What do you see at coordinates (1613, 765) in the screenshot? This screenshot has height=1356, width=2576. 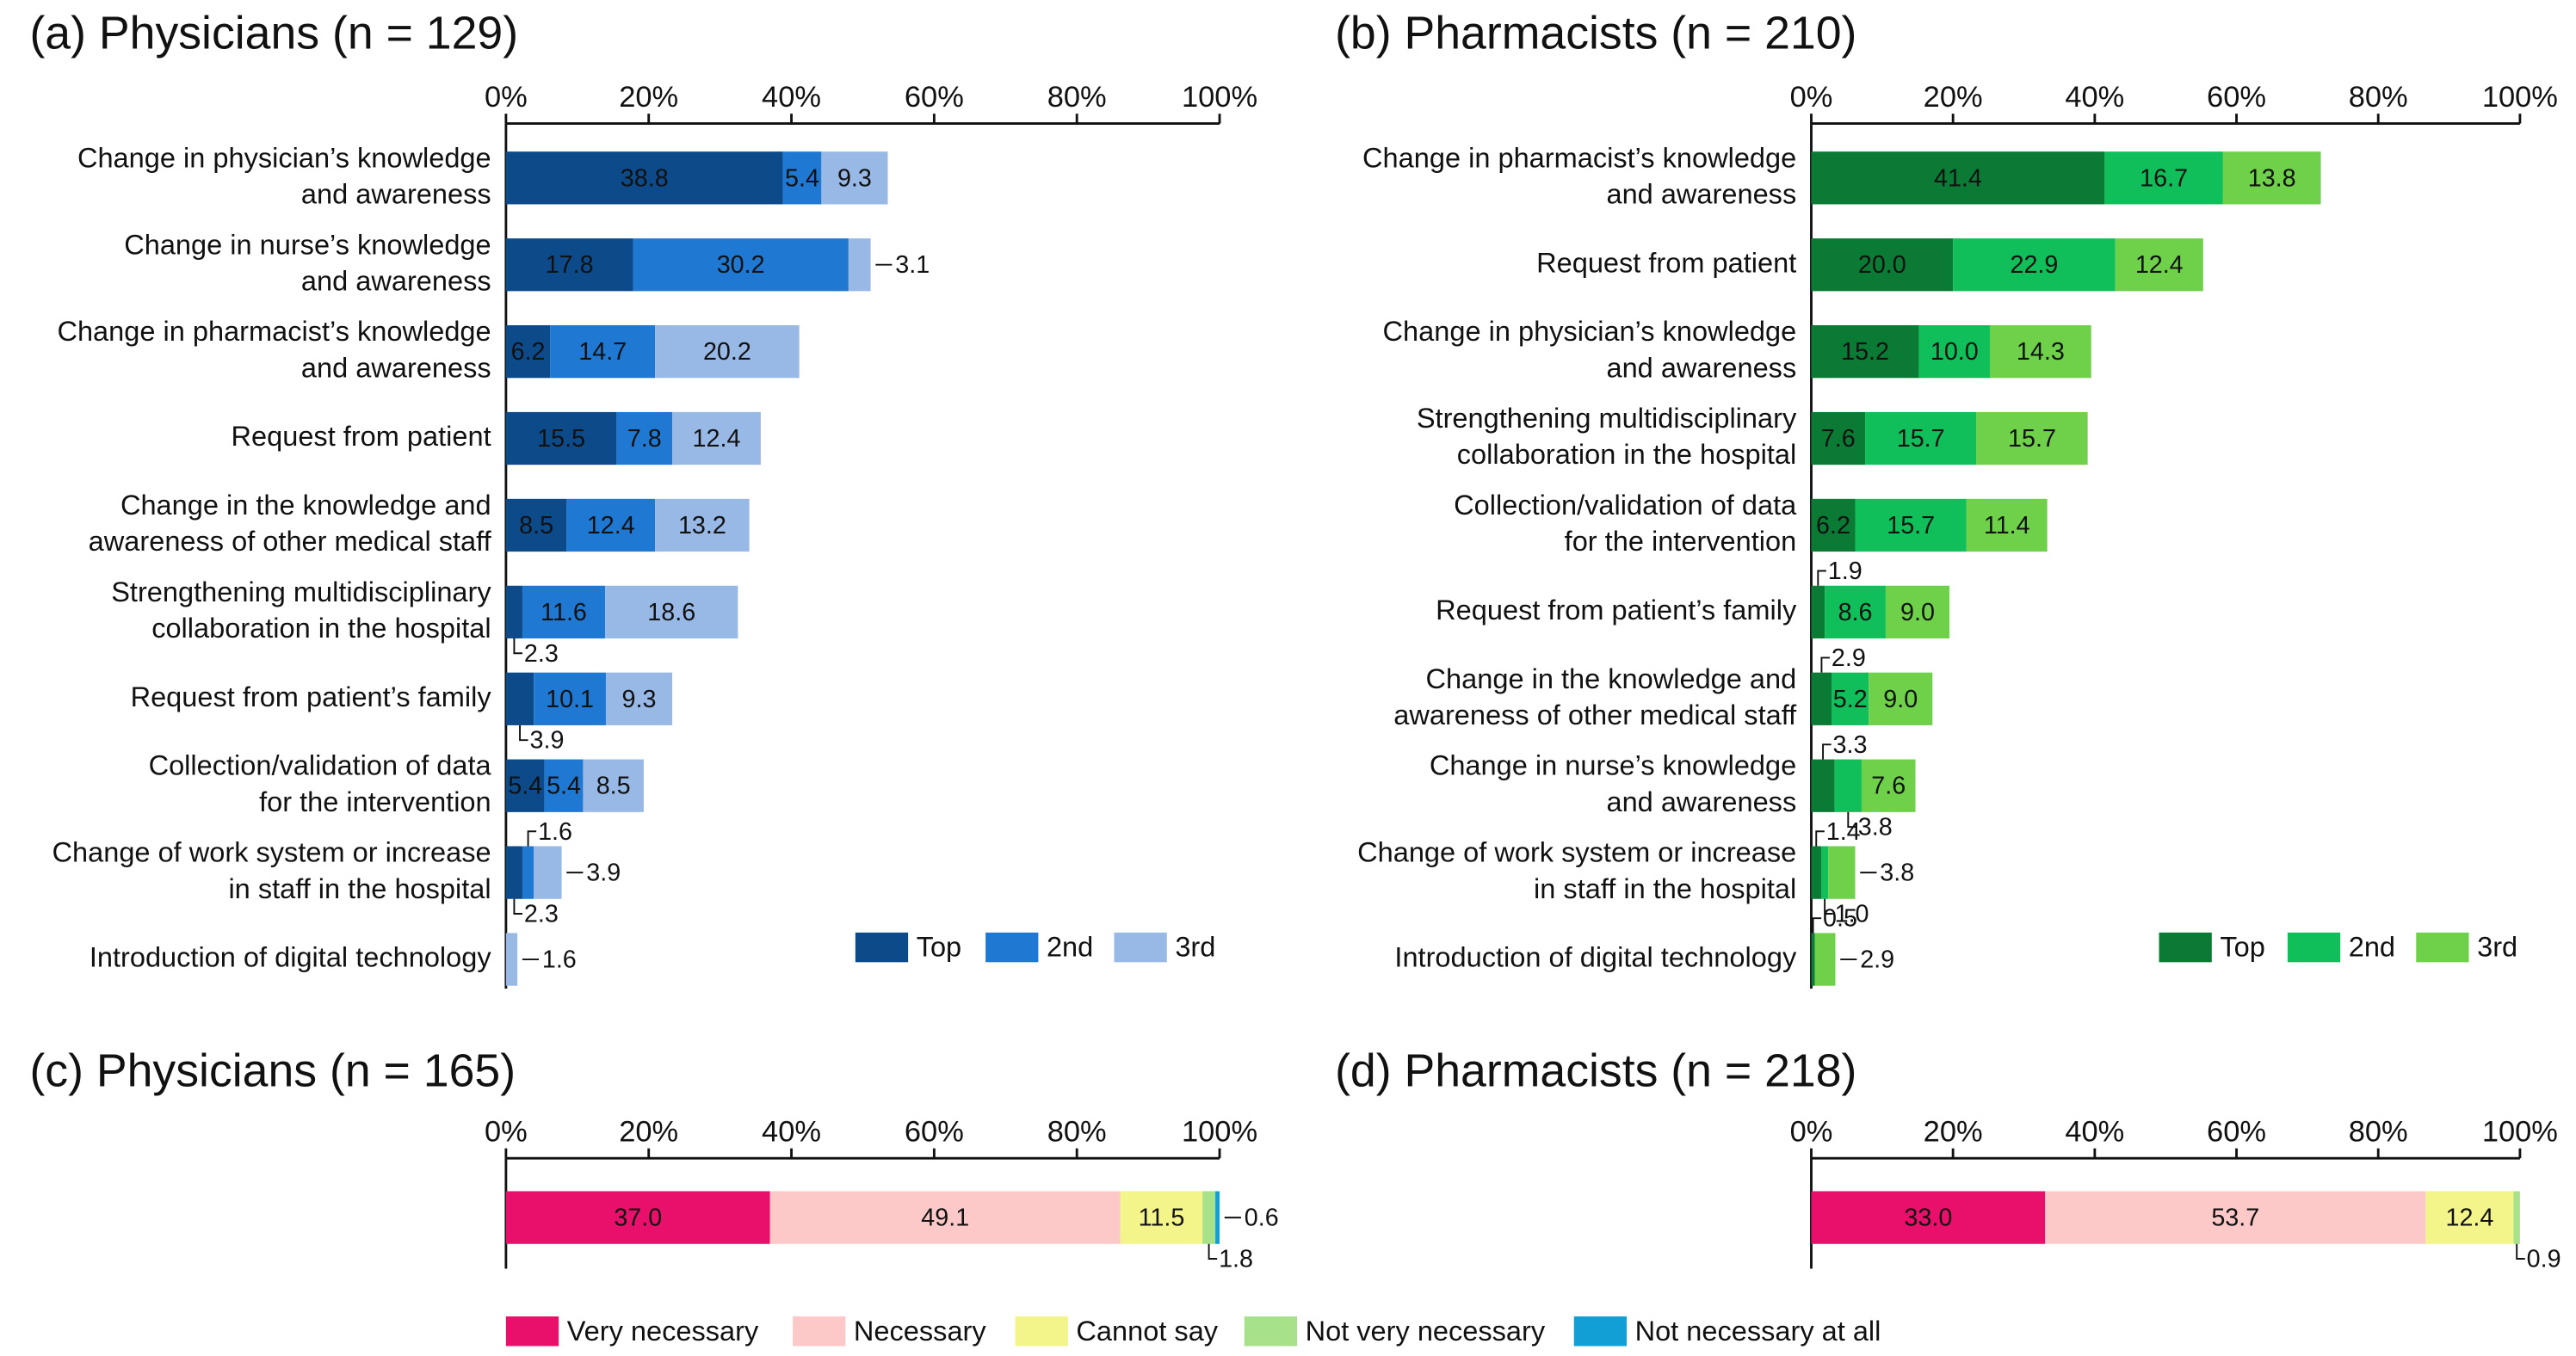 I see `category-label: Change in nurse’s knowledge` at bounding box center [1613, 765].